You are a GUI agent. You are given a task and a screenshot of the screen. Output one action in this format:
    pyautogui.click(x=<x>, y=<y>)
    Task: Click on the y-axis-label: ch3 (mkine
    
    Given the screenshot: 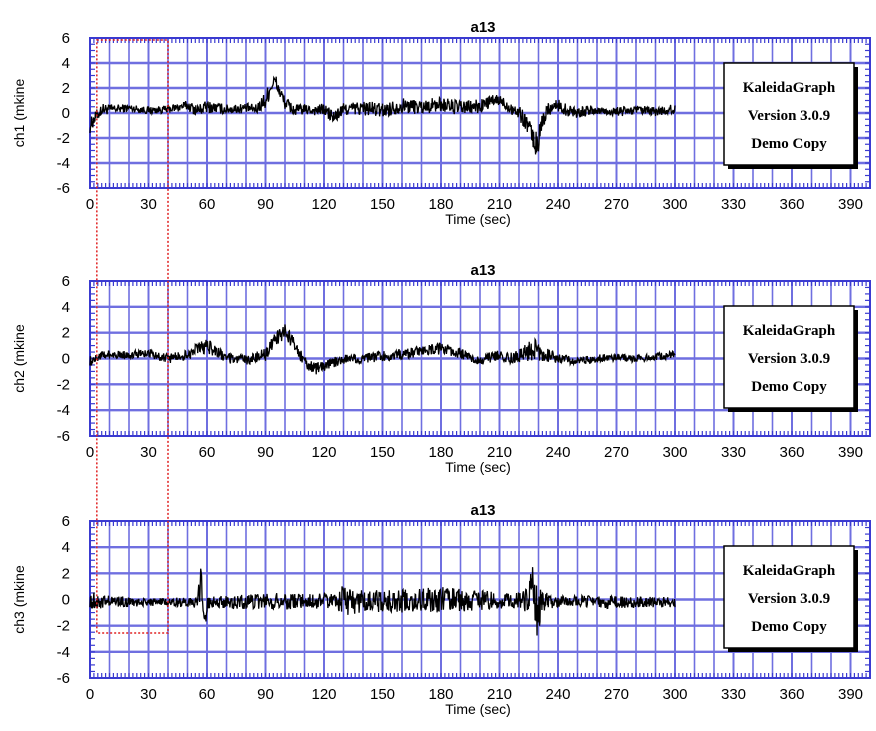 What is the action you would take?
    pyautogui.click(x=19, y=599)
    